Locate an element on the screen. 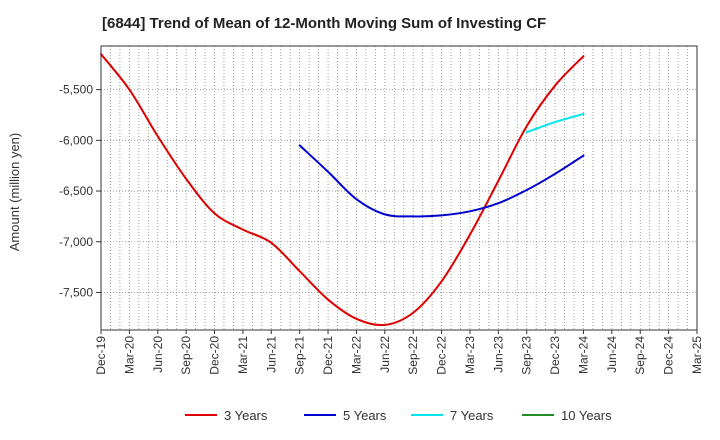 The image size is (720, 440). x-tick-label: Jun-20 is located at coordinates (158, 354).